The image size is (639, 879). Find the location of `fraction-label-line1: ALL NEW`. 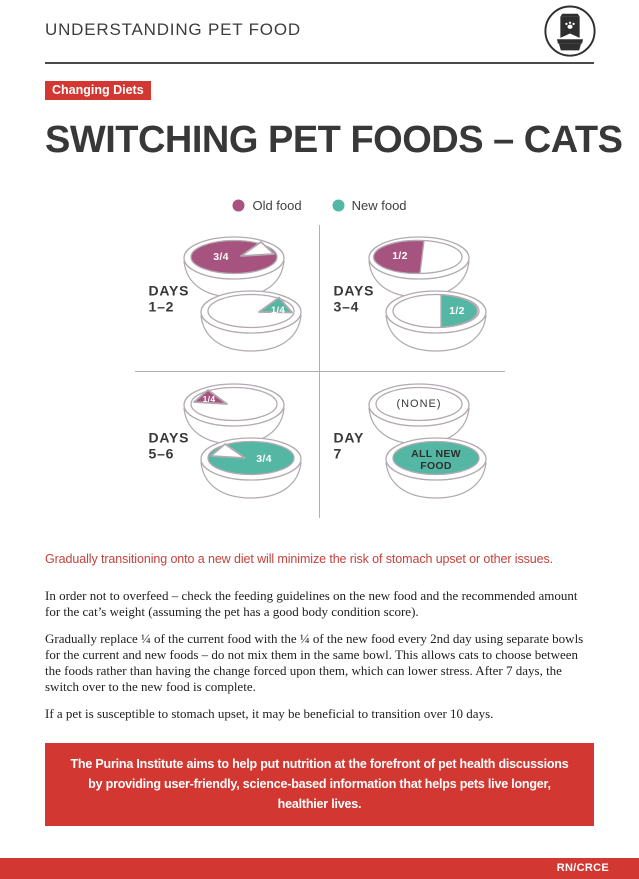

fraction-label-line1: ALL NEW is located at coordinates (436, 454).